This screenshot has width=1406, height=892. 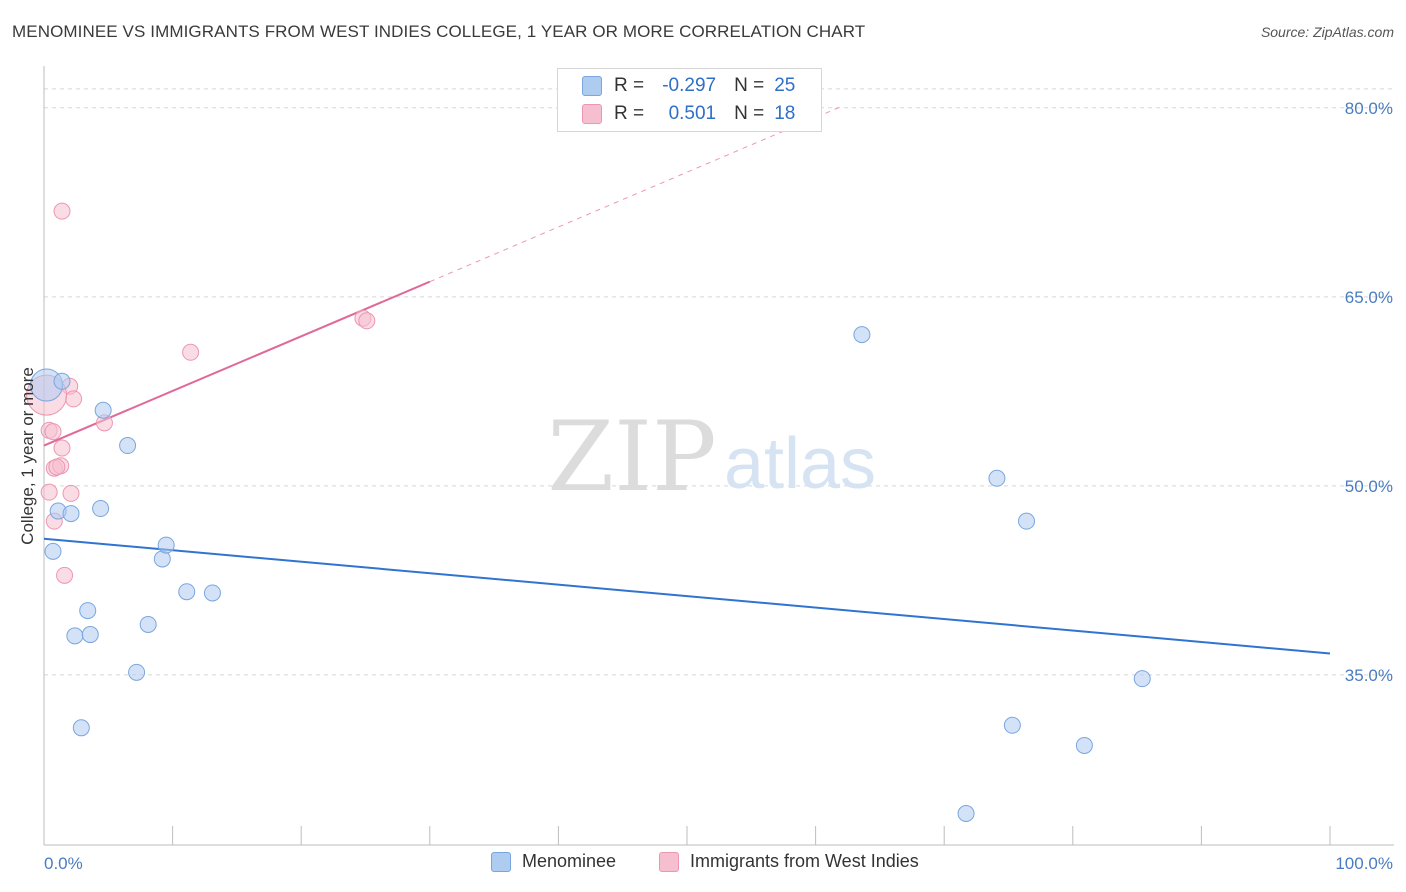 What do you see at coordinates (785, 113) in the screenshot?
I see `legend-n-value: 18` at bounding box center [785, 113].